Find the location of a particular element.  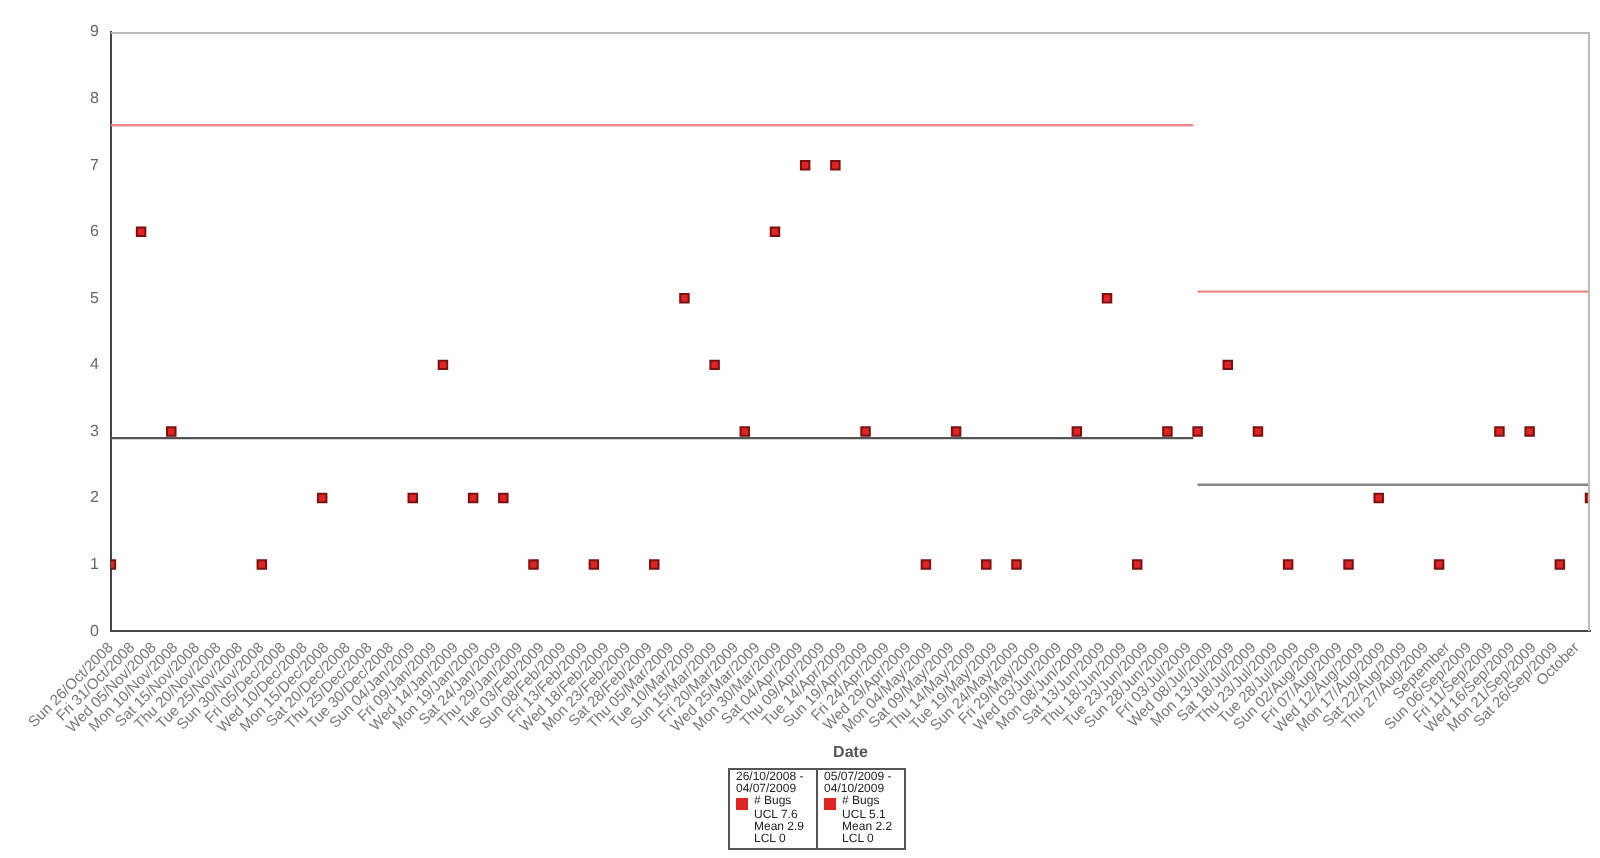

y-tick-label: 0 is located at coordinates (94, 630).